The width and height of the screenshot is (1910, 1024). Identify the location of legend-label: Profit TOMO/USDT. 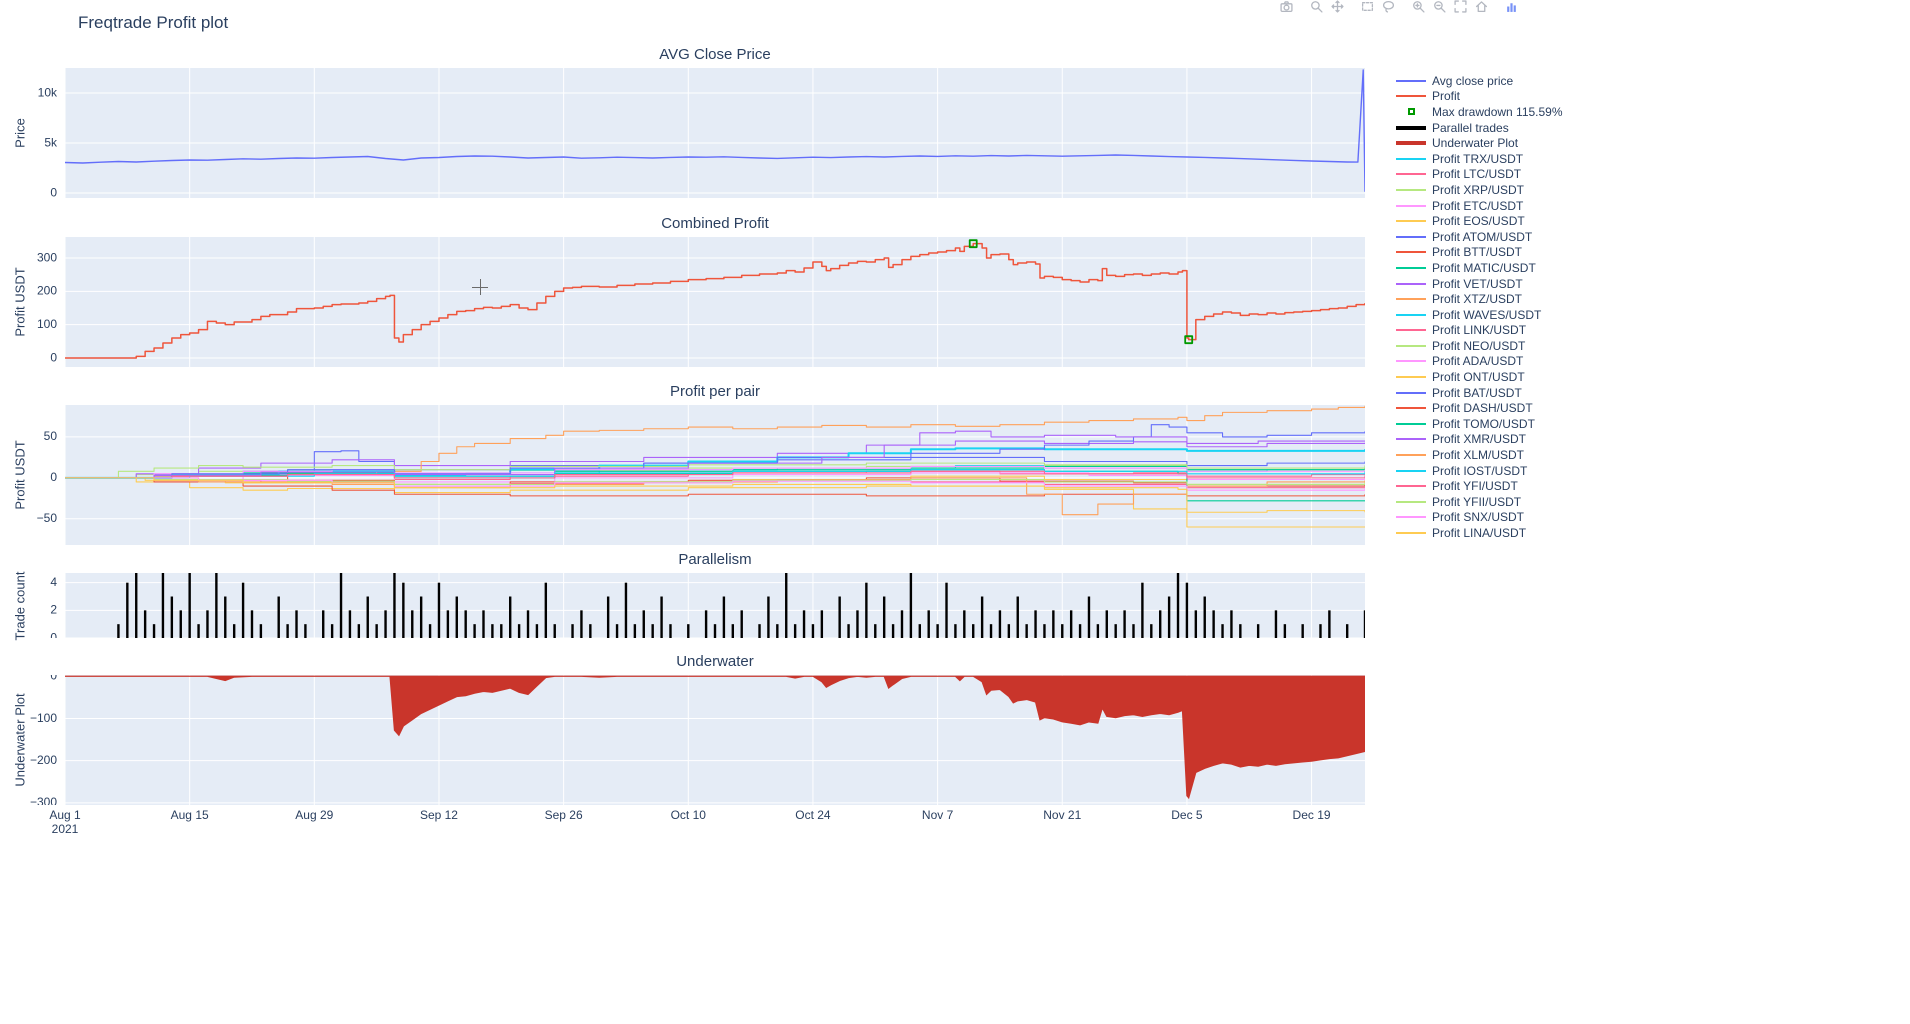
(1483, 423).